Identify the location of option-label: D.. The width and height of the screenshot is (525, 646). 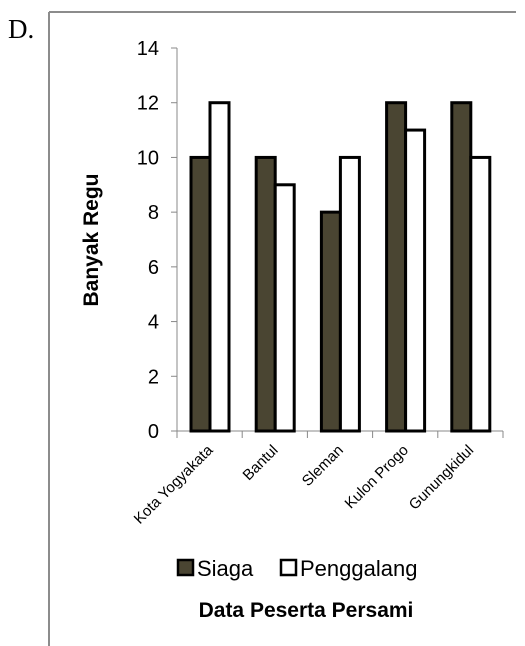
(21, 29).